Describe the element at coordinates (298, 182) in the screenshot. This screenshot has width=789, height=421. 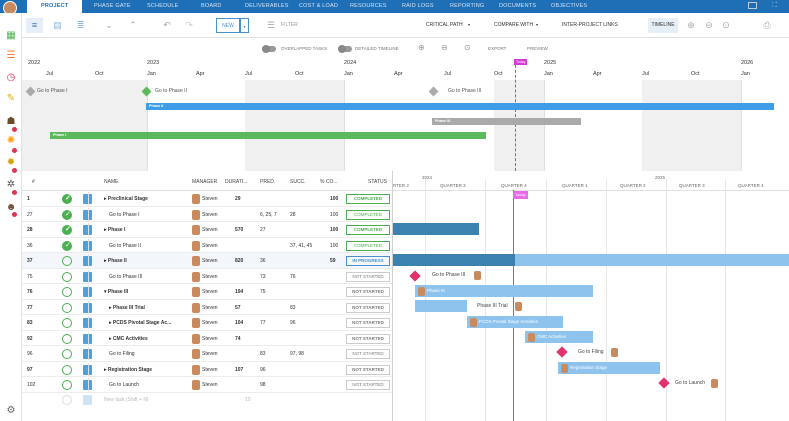
I see `col-succ: SUCC.` at that location.